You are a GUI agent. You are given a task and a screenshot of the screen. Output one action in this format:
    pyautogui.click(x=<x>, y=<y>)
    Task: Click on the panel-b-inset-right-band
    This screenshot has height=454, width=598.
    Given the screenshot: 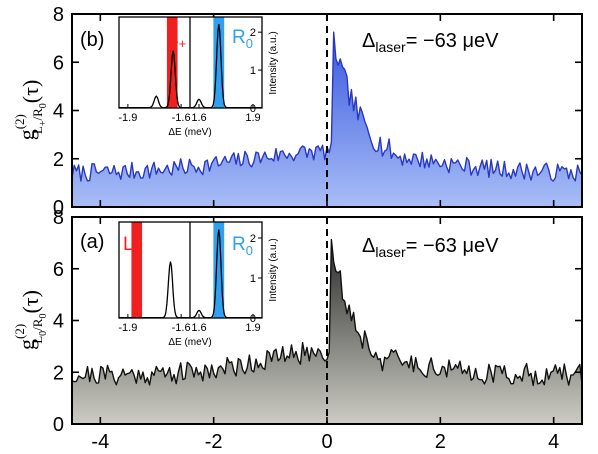 What is the action you would take?
    pyautogui.click(x=219, y=62)
    